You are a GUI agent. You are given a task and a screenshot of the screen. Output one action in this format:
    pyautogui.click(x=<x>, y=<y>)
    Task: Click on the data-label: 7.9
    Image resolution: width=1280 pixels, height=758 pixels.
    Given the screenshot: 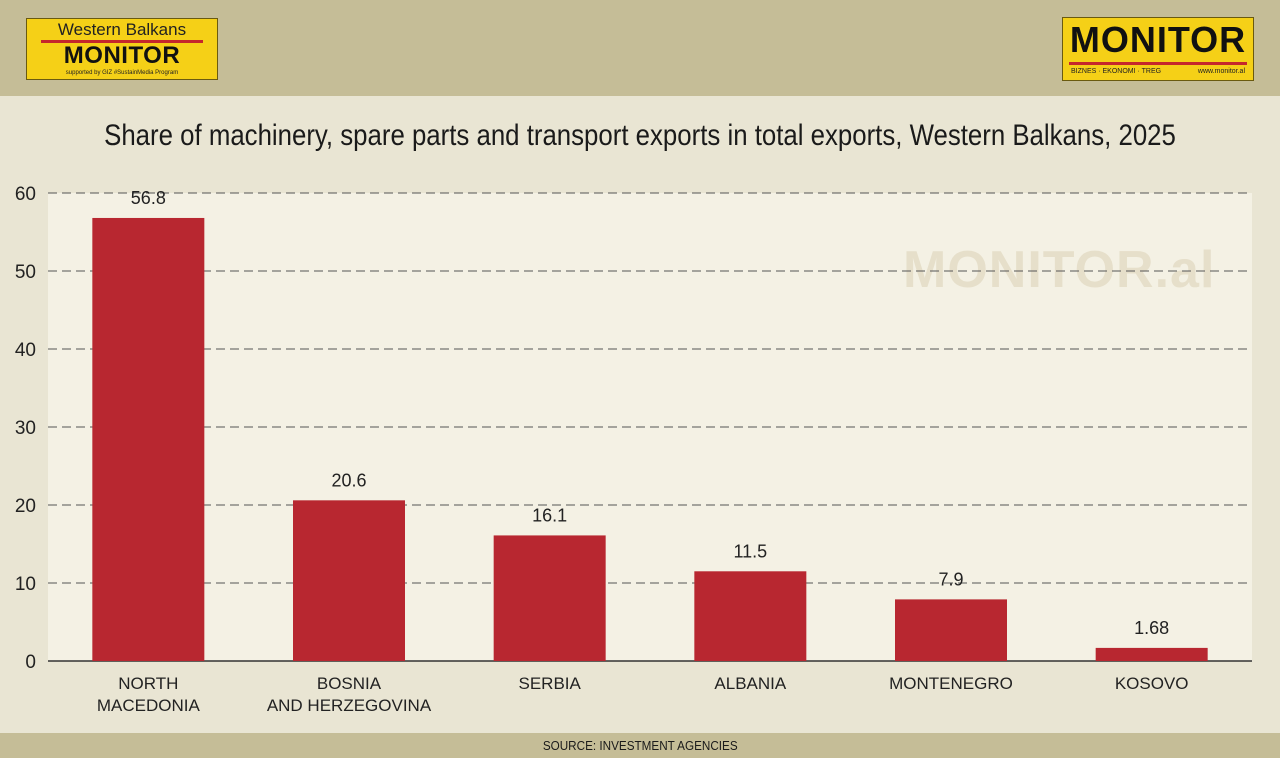 What is the action you would take?
    pyautogui.click(x=950, y=579)
    